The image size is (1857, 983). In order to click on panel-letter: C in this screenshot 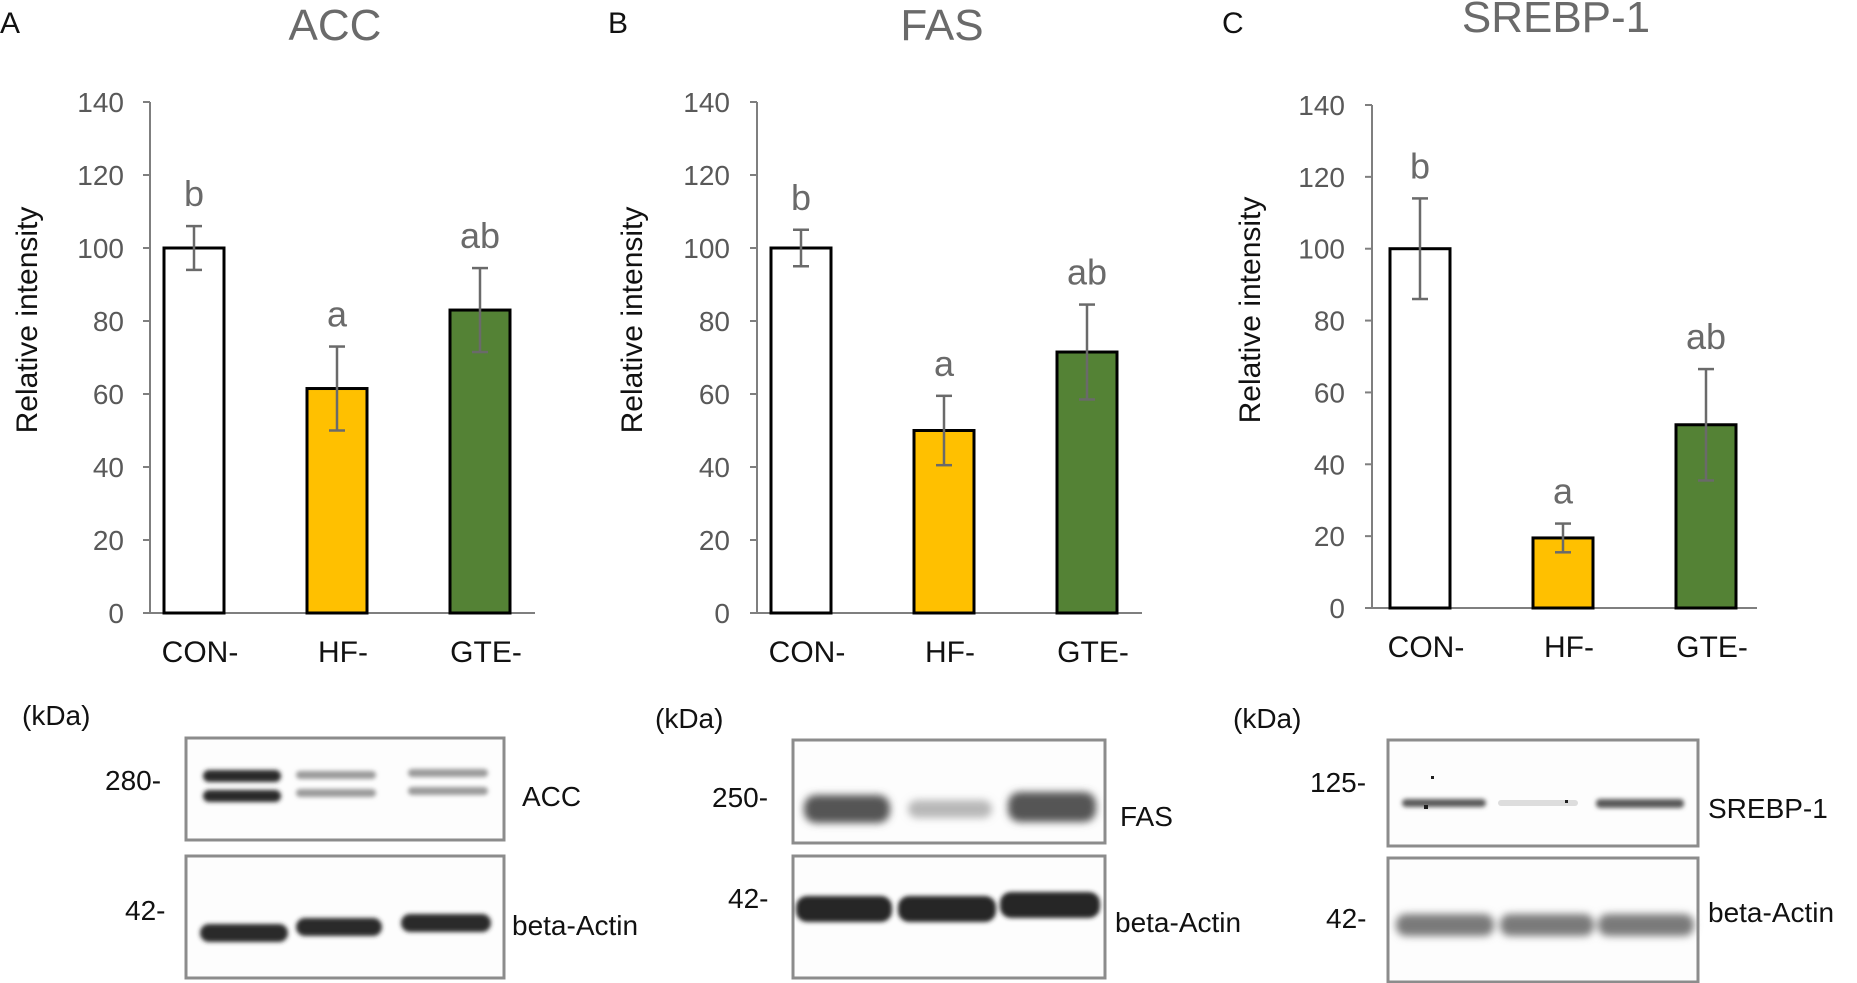, I will do `click(1233, 23)`.